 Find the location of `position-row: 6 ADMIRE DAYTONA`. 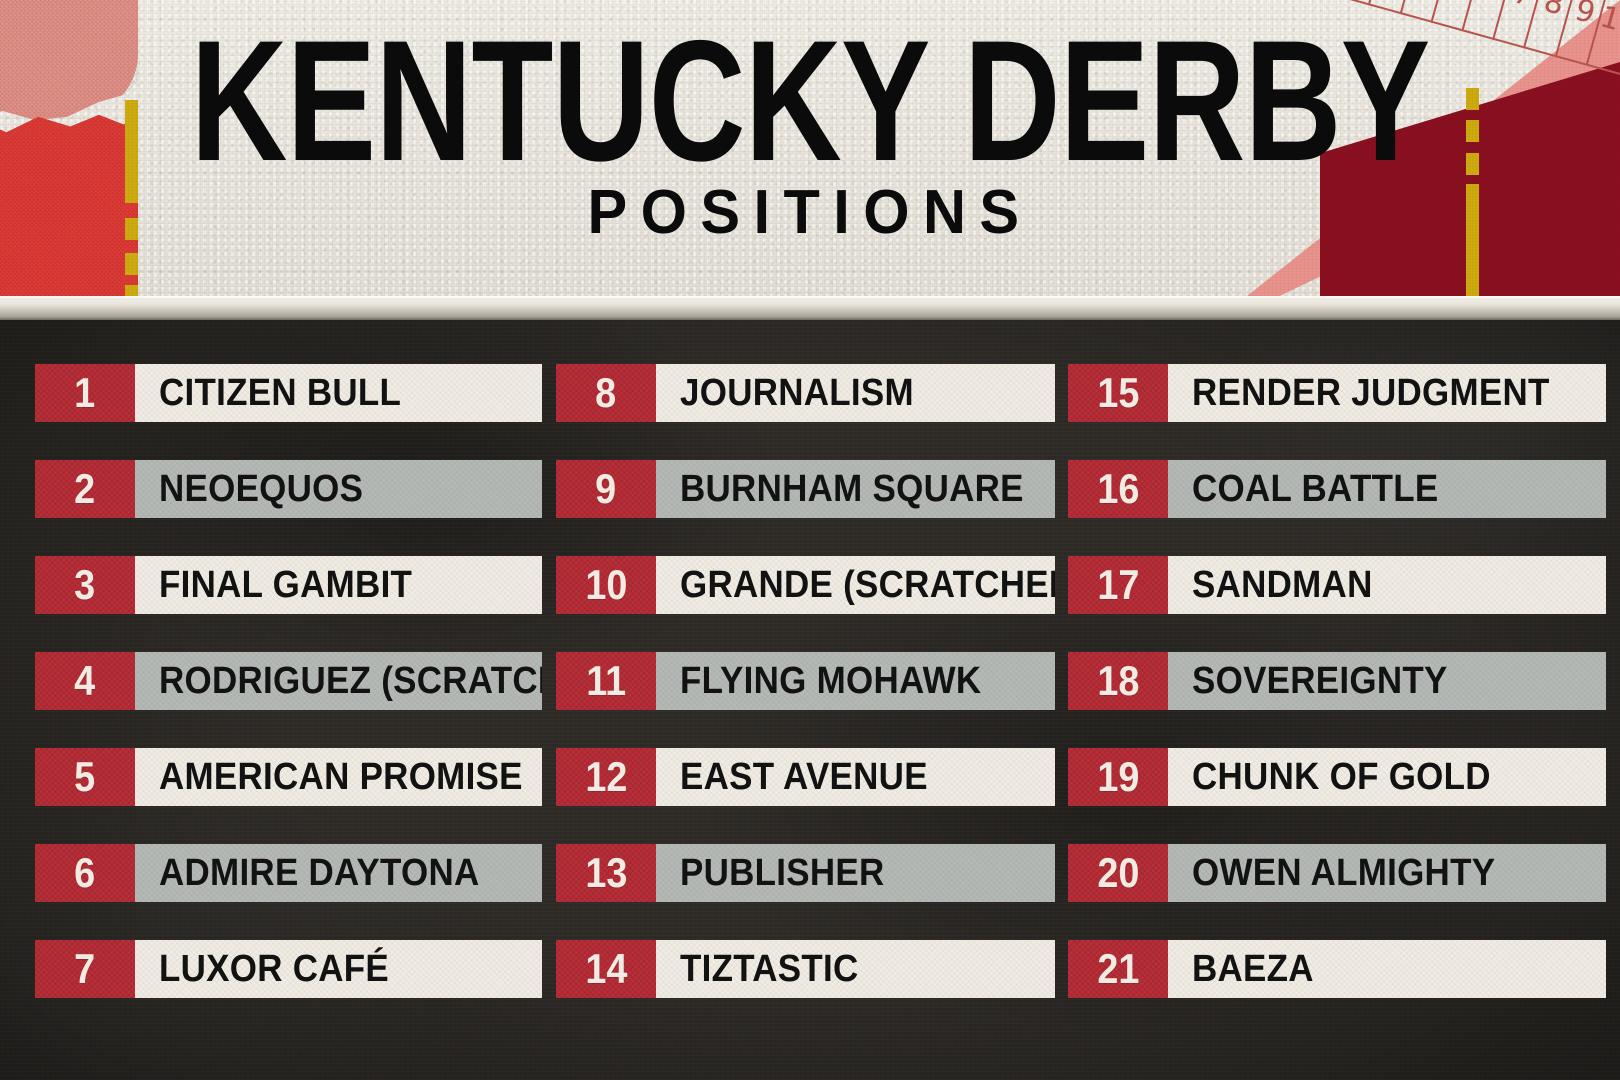

position-row: 6 ADMIRE DAYTONA is located at coordinates (288, 873).